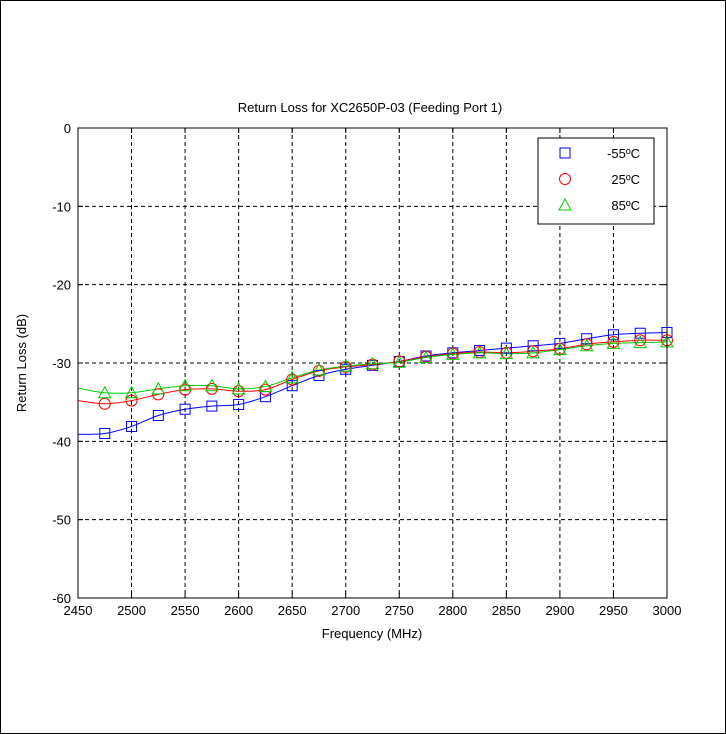  I want to click on series-markers, so click(385, 382).